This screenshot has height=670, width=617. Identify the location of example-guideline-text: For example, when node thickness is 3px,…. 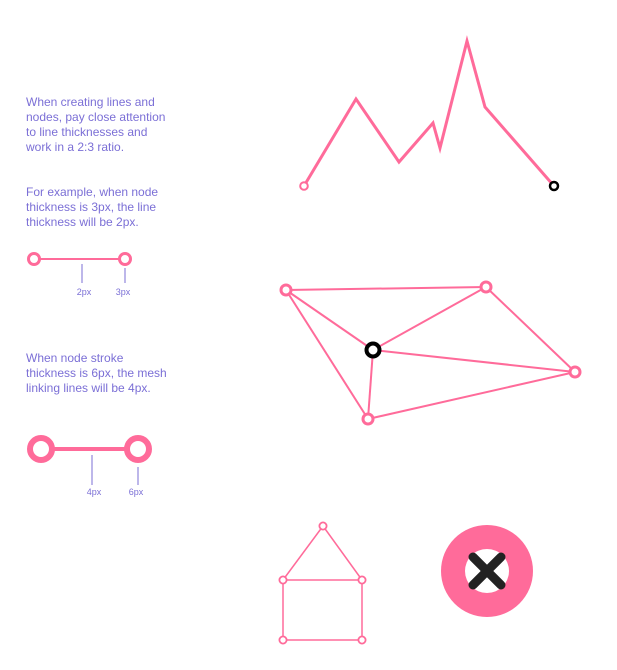
(92, 207).